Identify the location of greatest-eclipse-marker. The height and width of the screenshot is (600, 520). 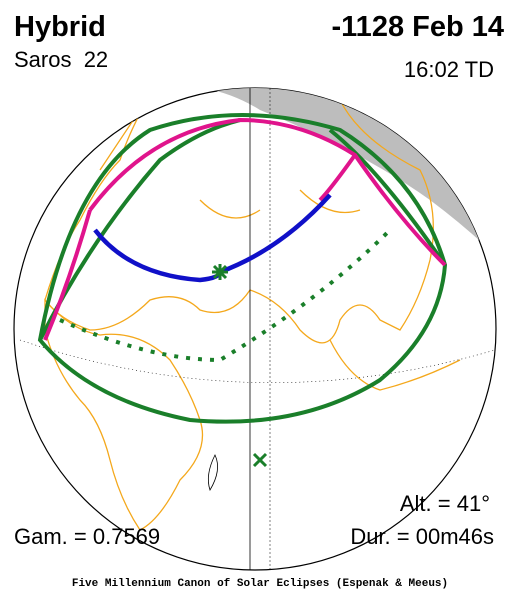
(220, 272).